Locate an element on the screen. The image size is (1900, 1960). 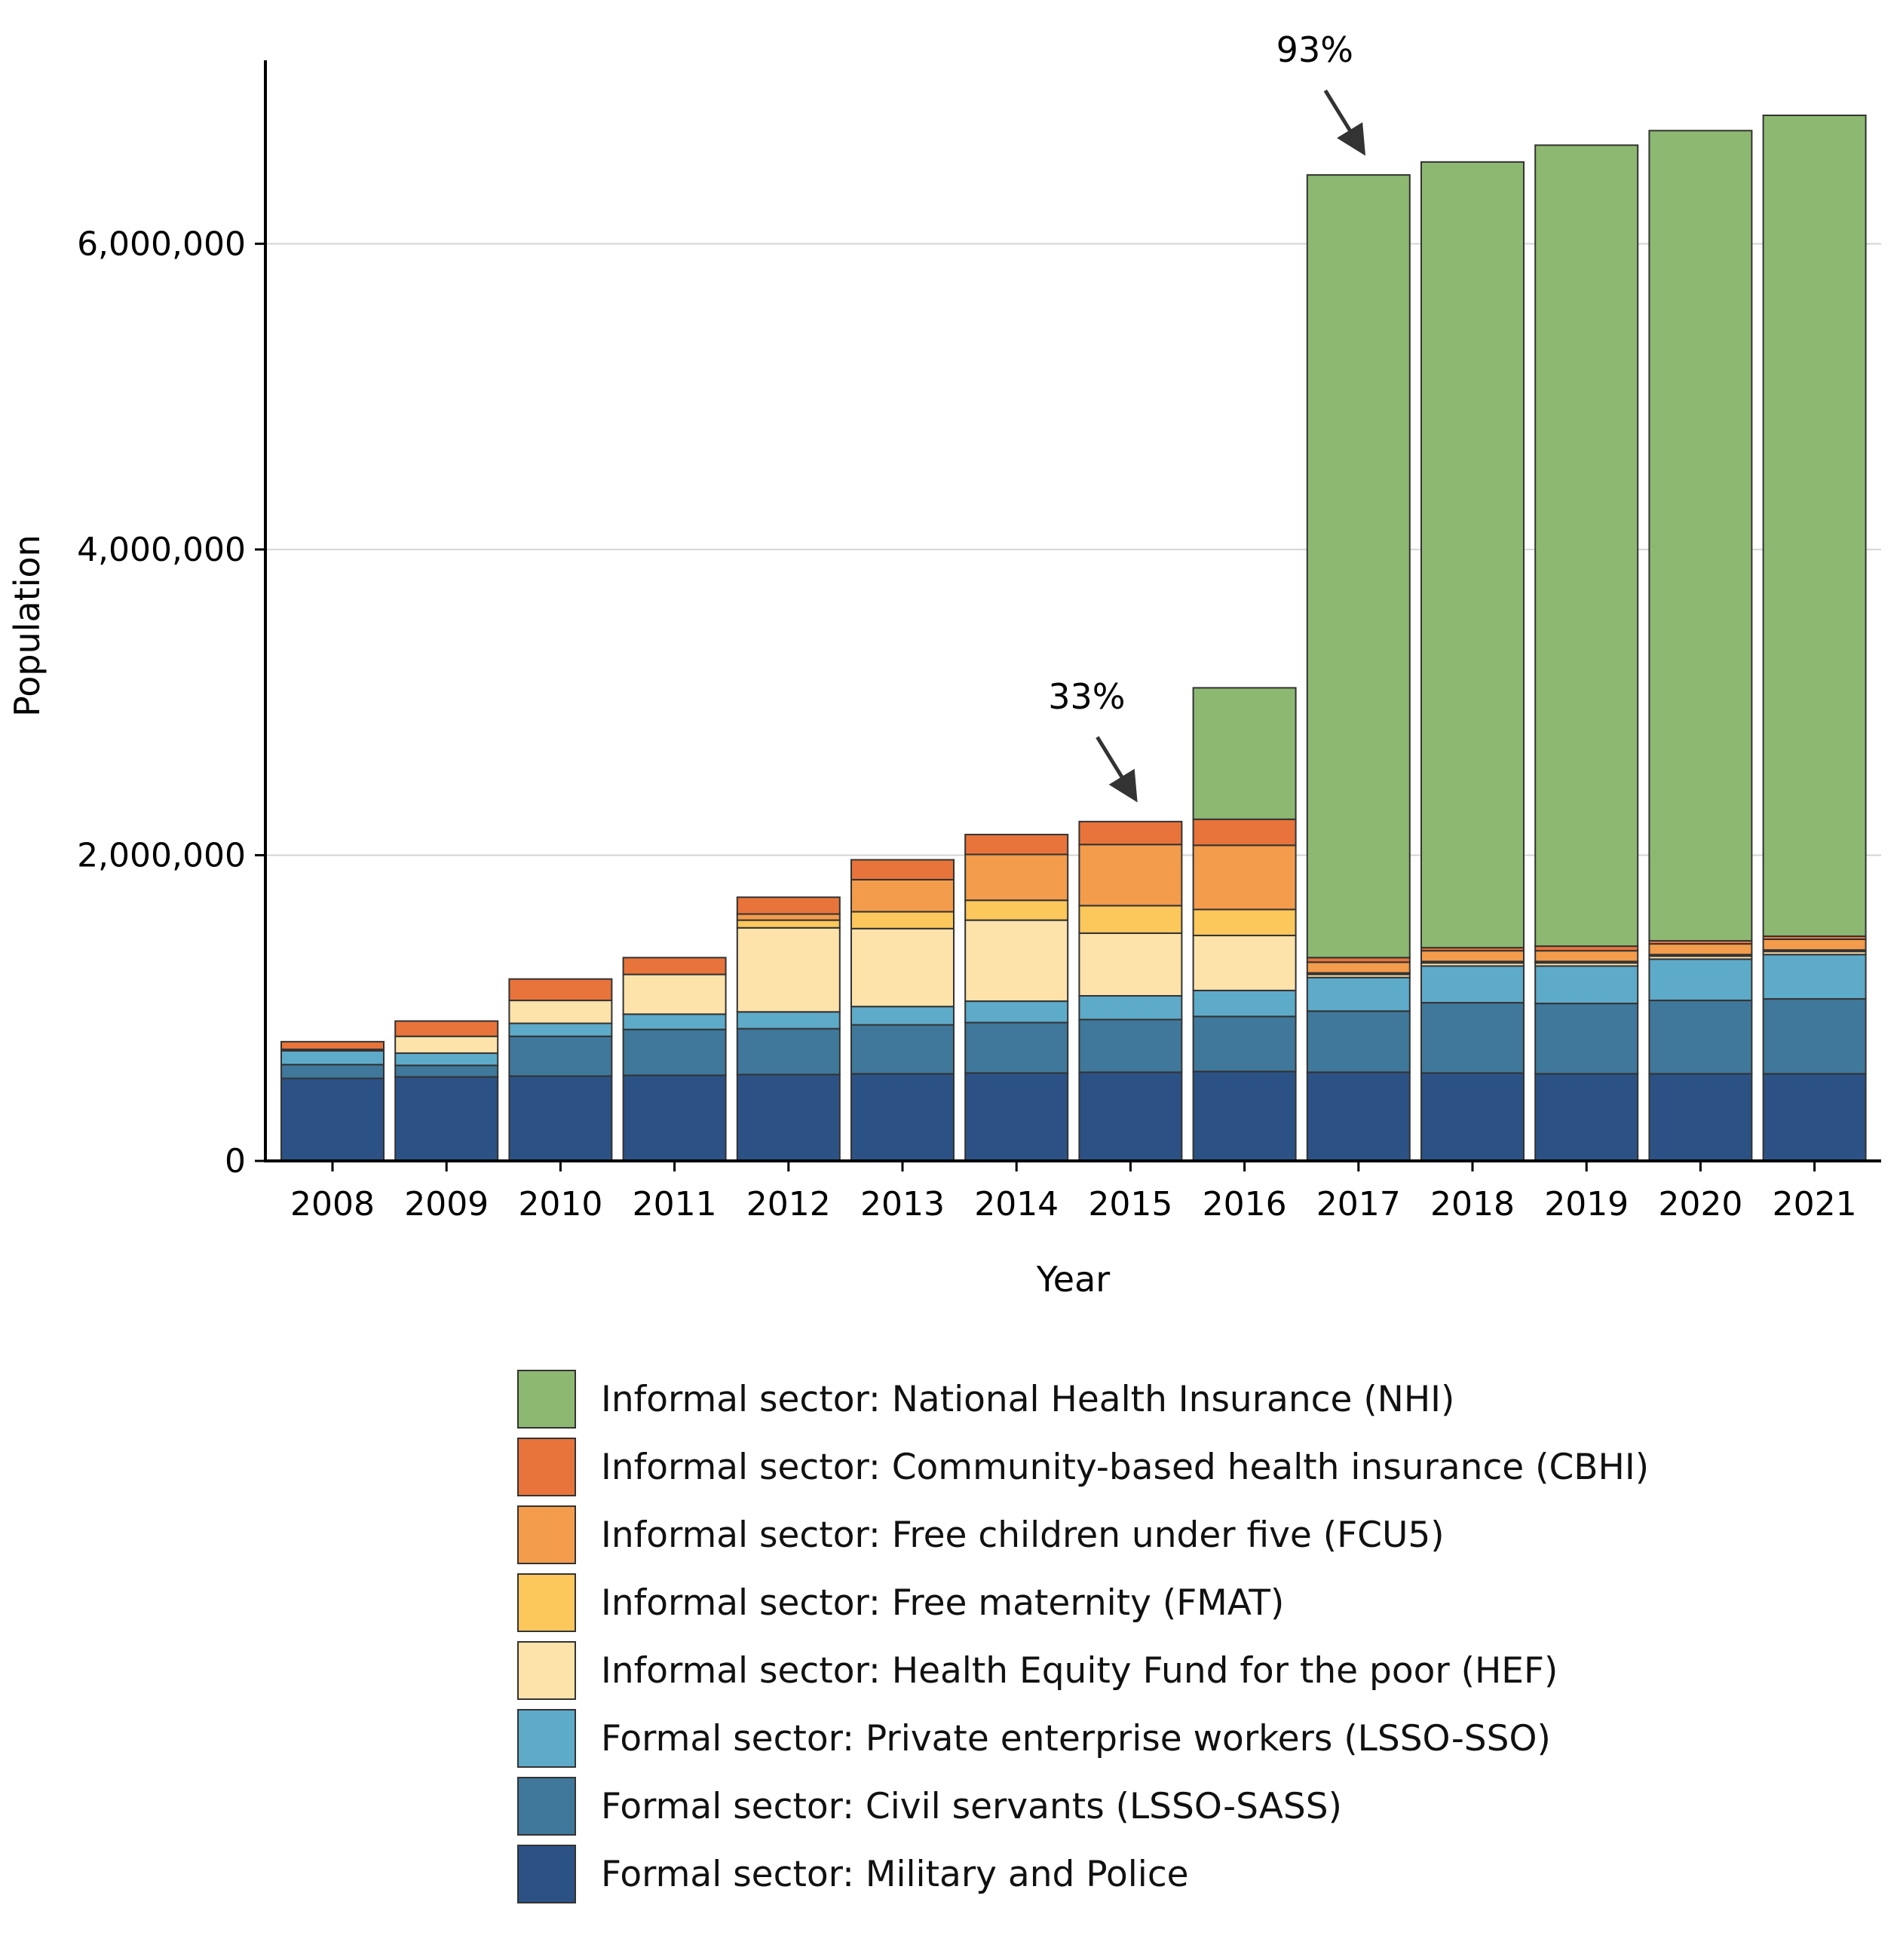
y-tick-label: 4,000,000 is located at coordinates (161, 550).